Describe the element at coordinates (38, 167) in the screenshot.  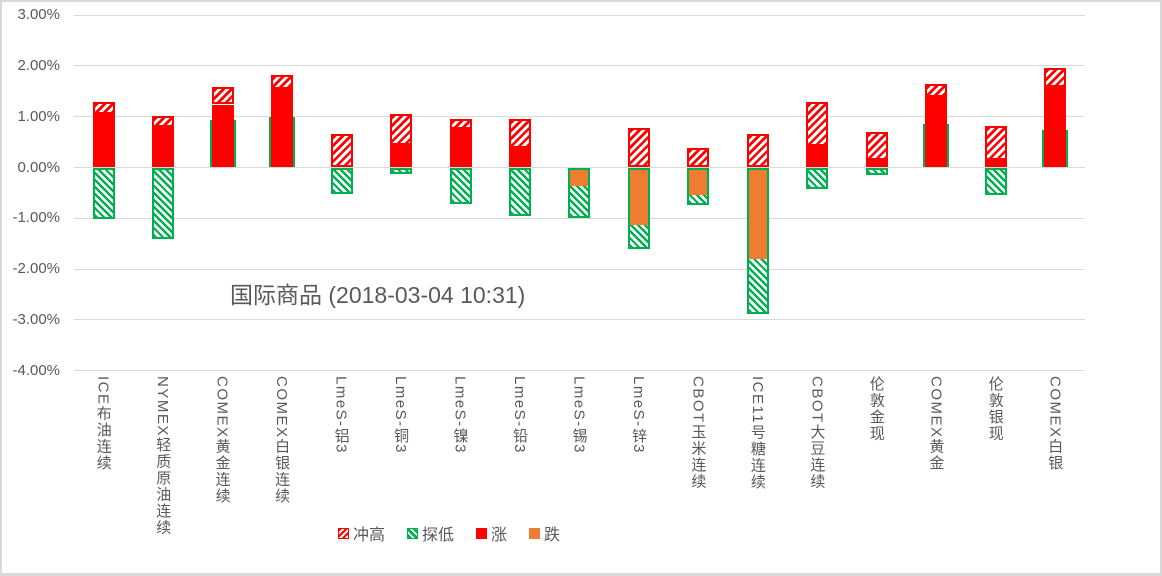
I see `y-tick-label: 0.00%` at that location.